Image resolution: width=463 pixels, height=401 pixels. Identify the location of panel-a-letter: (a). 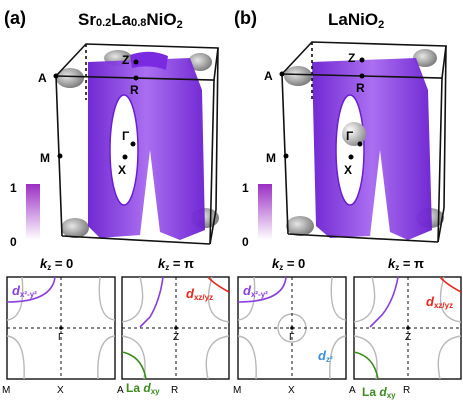
(15, 18).